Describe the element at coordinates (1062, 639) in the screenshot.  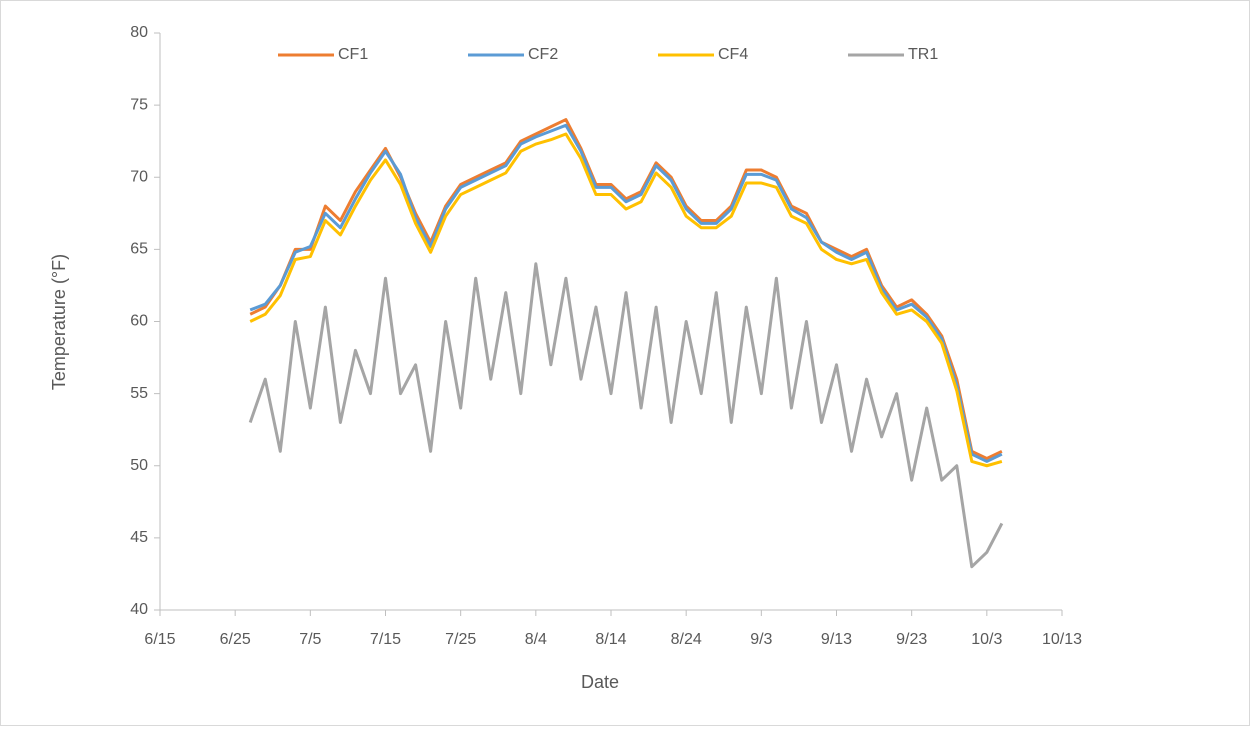
I see `x-tick-label: 10/13` at that location.